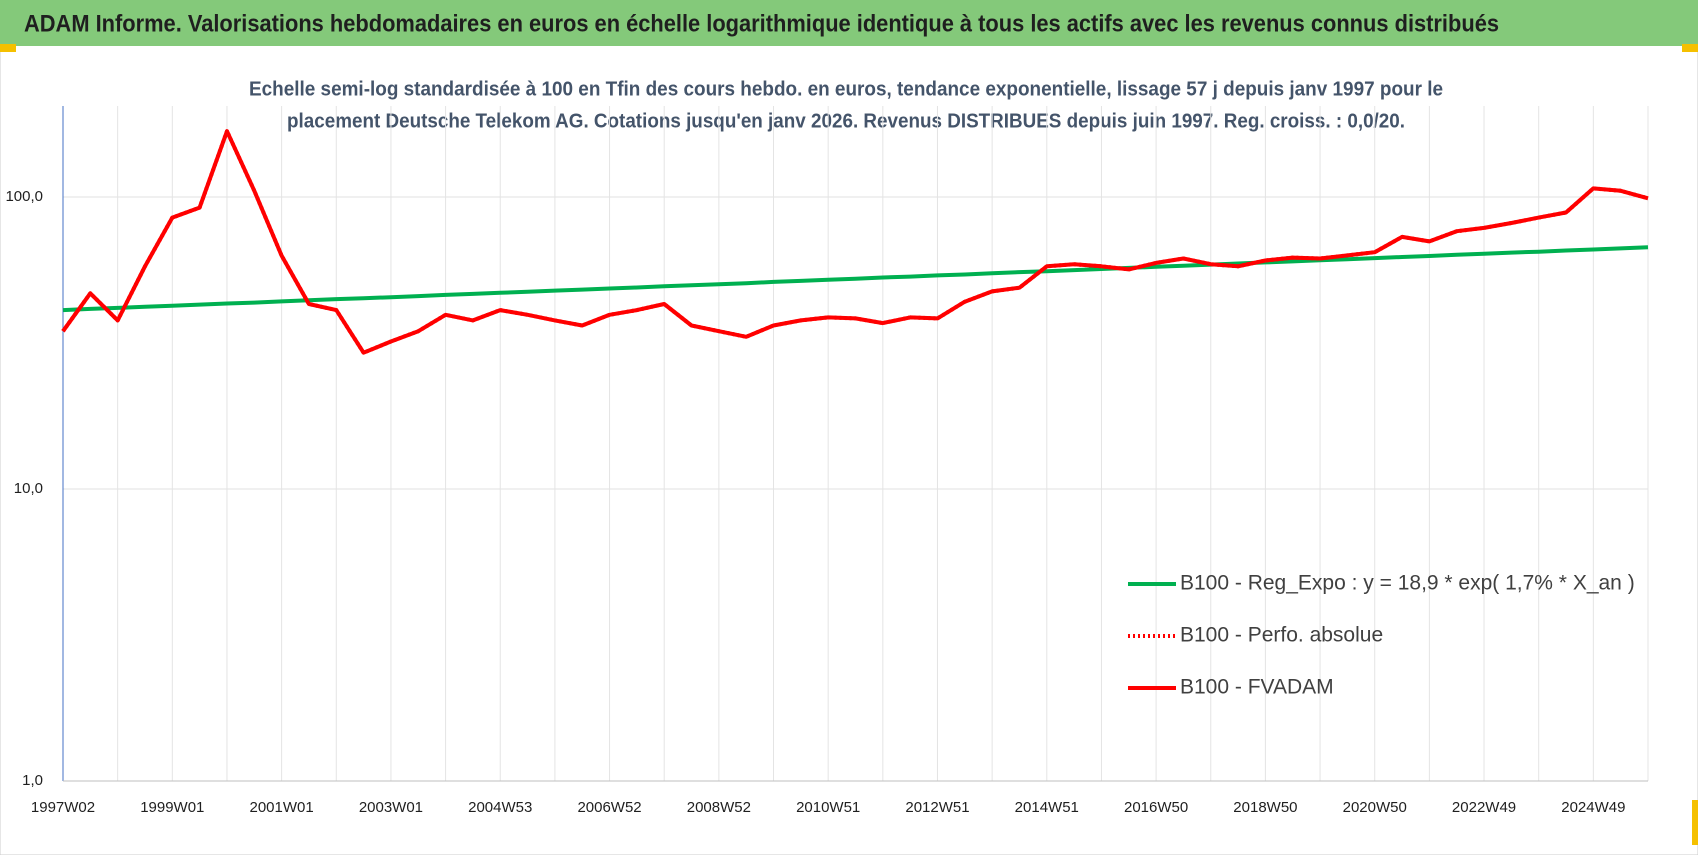  I want to click on x-tick-label: 2020W50, so click(1375, 807).